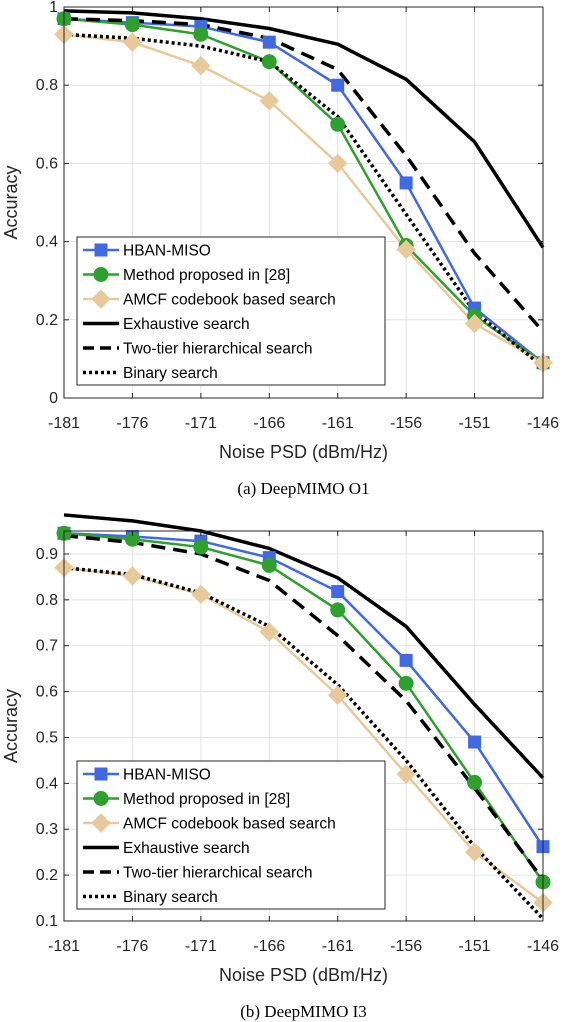  What do you see at coordinates (47, 554) in the screenshot?
I see `y-tick-label: 0.9` at bounding box center [47, 554].